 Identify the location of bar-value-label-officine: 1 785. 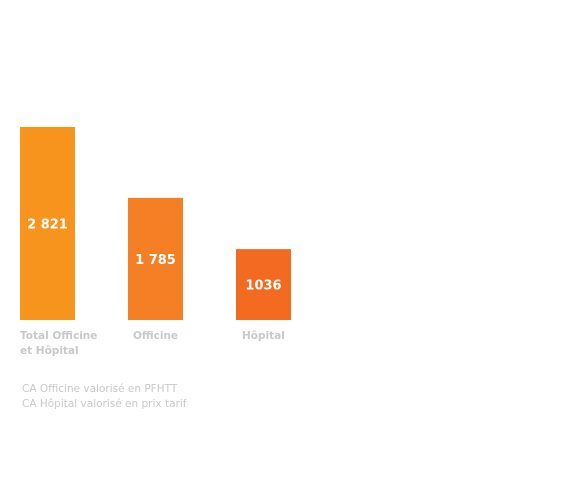
(155, 260).